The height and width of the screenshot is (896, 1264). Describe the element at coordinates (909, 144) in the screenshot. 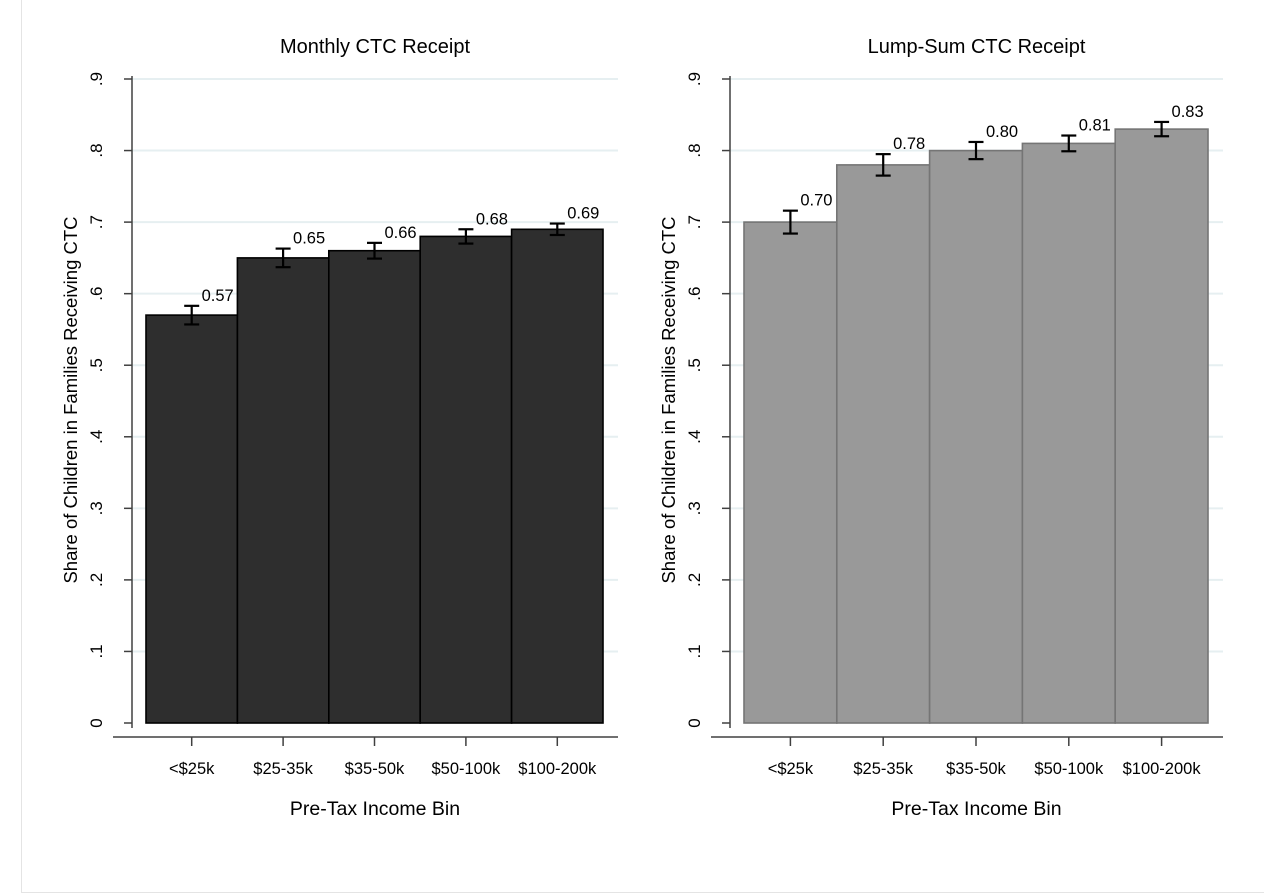

I see `value-label: 0.78` at that location.